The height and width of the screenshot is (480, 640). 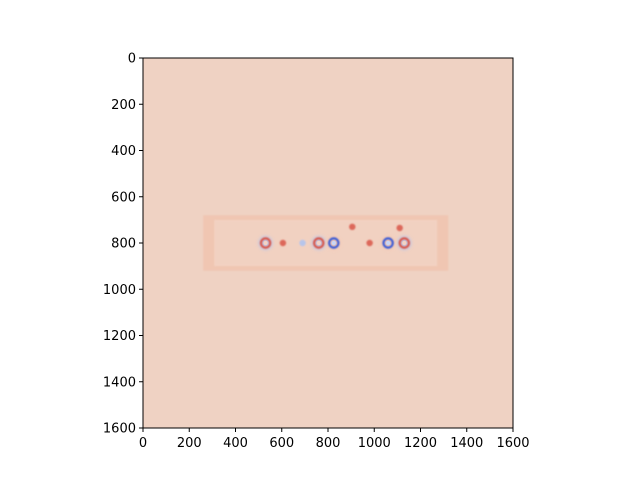 What do you see at coordinates (189, 443) in the screenshot?
I see `x-tick-label-200: 200` at bounding box center [189, 443].